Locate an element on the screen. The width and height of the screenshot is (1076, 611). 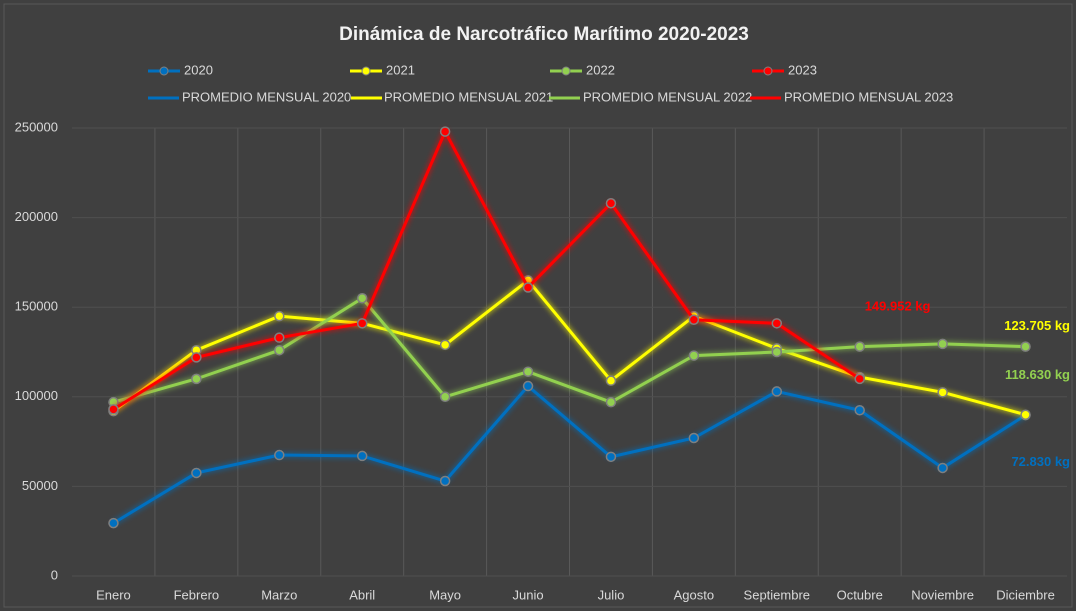
legend-label: PROMEDIO MENSUAL 2021 is located at coordinates (468, 96).